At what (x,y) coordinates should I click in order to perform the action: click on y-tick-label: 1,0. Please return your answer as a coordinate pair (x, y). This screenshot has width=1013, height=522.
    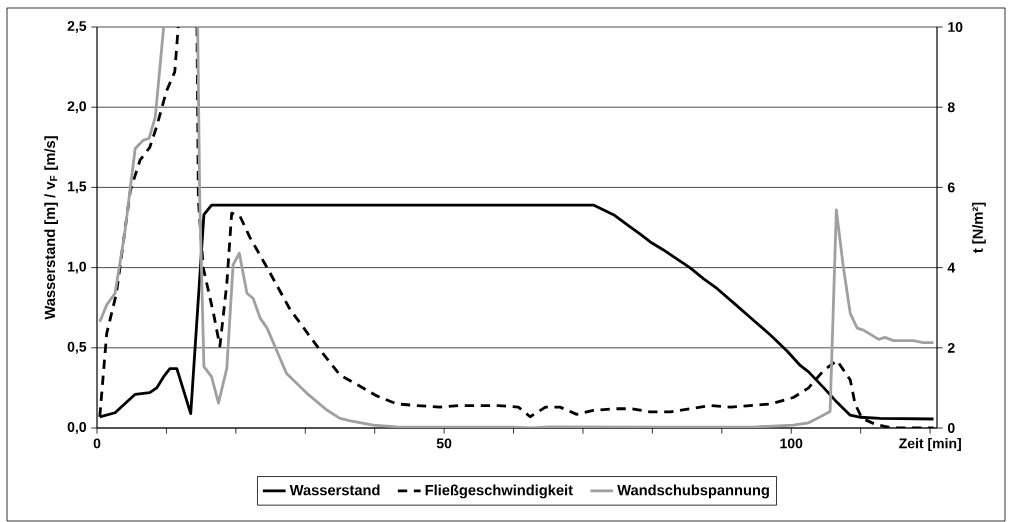
    Looking at the image, I should click on (77, 267).